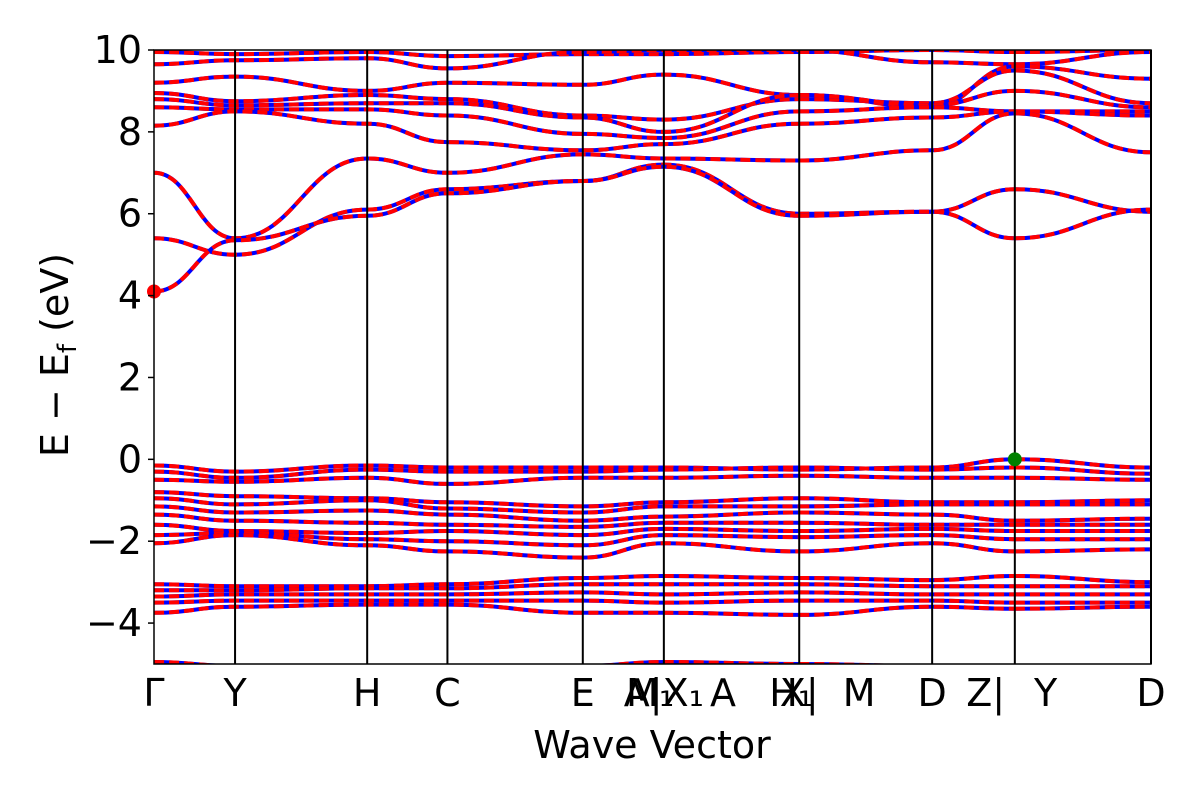  Describe the element at coordinates (723, 693) in the screenshot. I see `x-tick-label: A` at that location.